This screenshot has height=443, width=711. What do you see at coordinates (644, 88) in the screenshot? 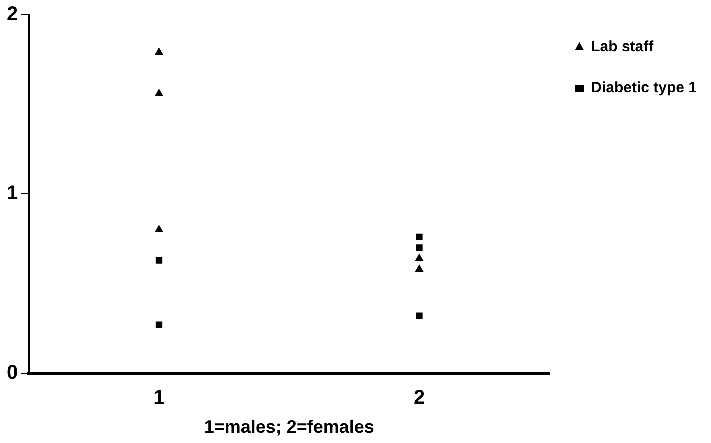
I see `legend-label: Diabetic type 1` at bounding box center [644, 88].